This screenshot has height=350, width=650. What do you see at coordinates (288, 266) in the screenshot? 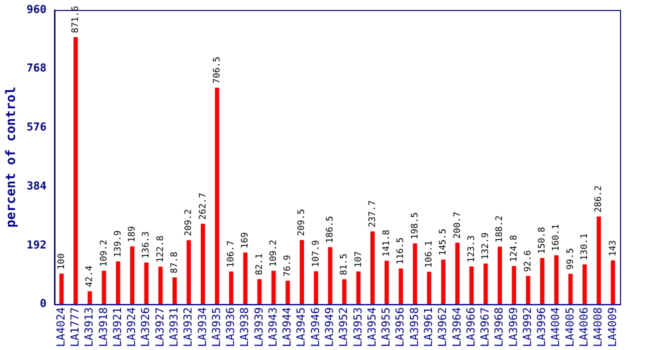
I see `data-label: 76.9` at bounding box center [288, 266].